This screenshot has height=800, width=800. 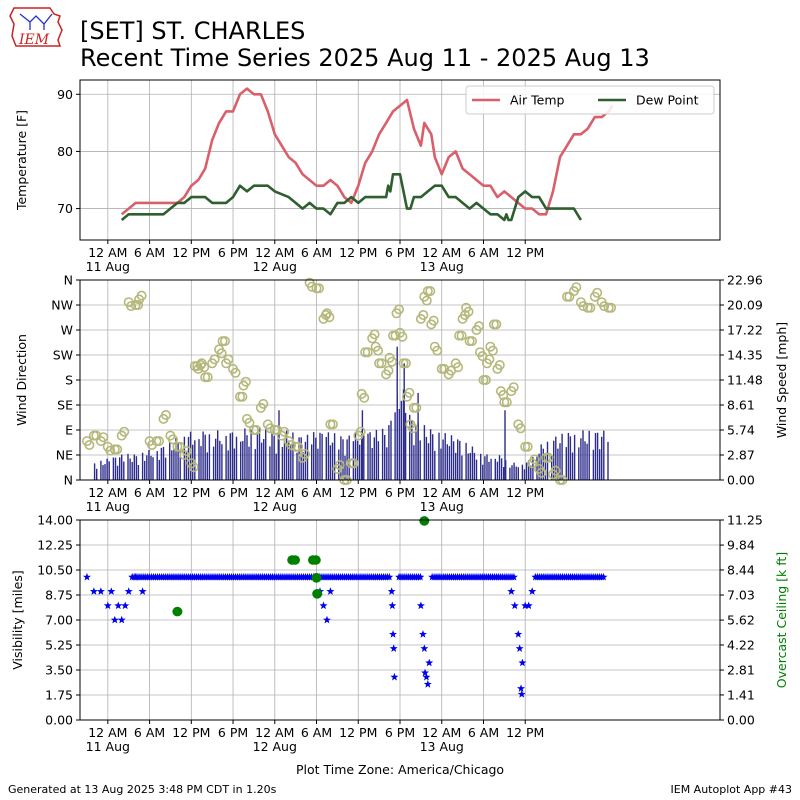 What do you see at coordinates (731, 789) in the screenshot?
I see `app-credit: IEM Autoplot App #43` at bounding box center [731, 789].